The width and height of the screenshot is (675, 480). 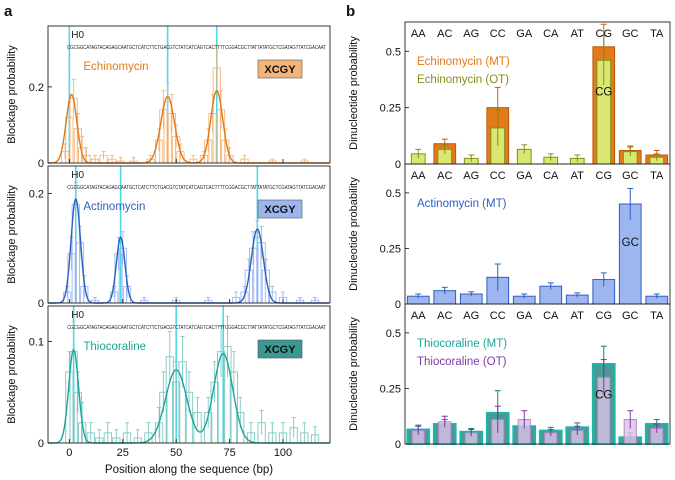 What do you see at coordinates (8, 11) in the screenshot?
I see `panel-label-a: a` at bounding box center [8, 11].